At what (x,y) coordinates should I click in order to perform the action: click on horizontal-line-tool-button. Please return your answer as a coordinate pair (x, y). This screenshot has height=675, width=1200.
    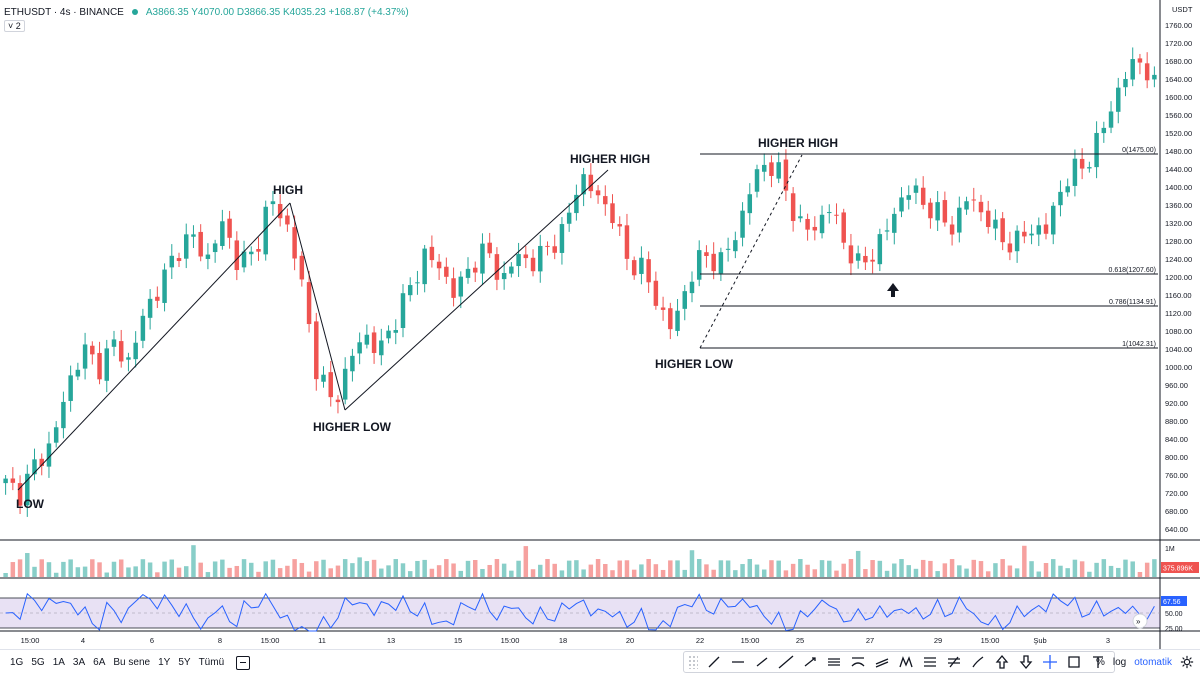
    Looking at the image, I should click on (738, 662).